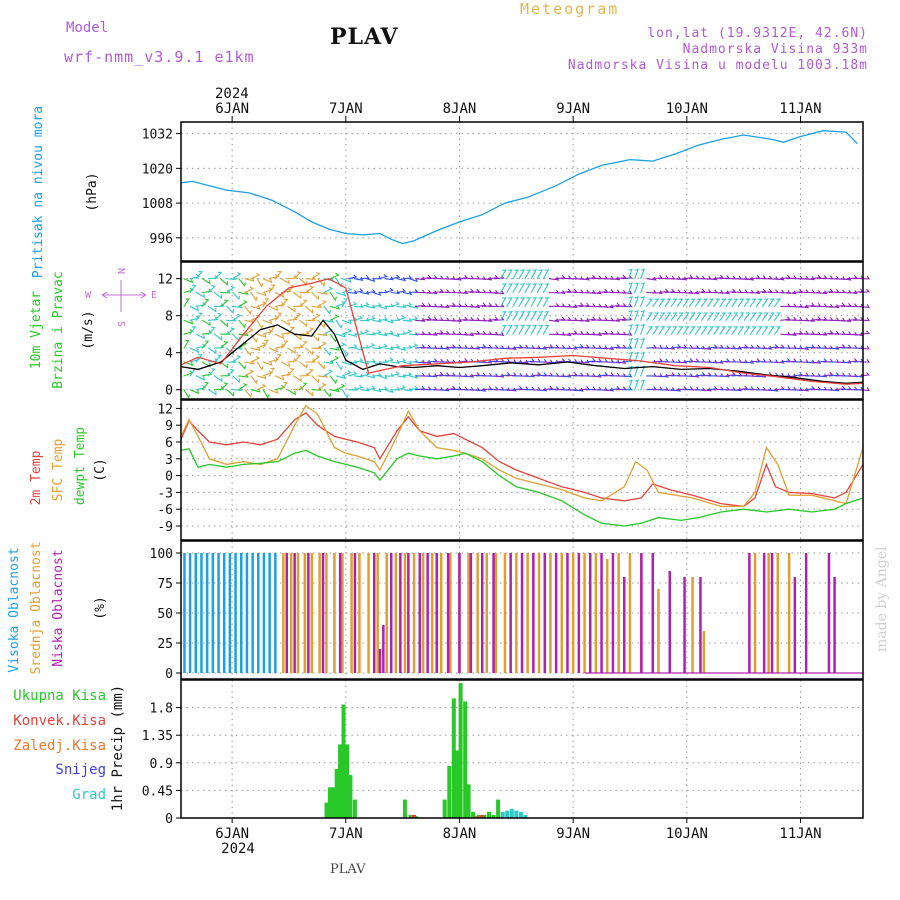 This screenshot has height=900, width=900. I want to click on y-tick-label: 8, so click(169, 317).